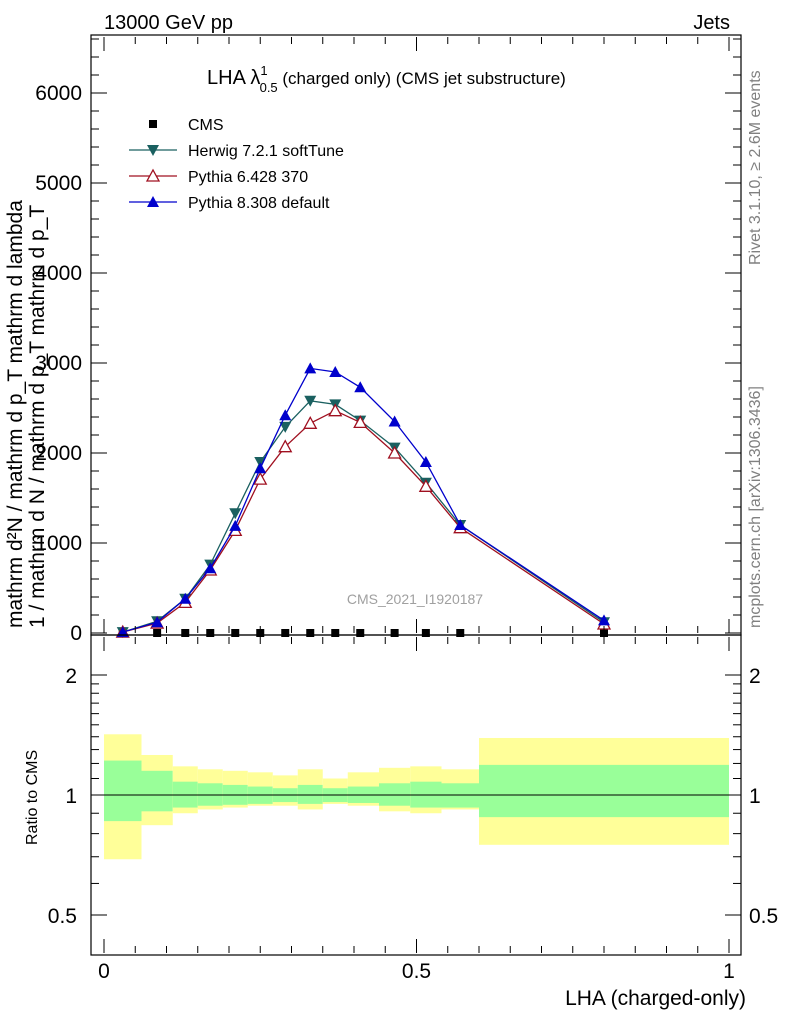  Describe the element at coordinates (58, 273) in the screenshot. I see `y-tick-label: 4000` at that location.